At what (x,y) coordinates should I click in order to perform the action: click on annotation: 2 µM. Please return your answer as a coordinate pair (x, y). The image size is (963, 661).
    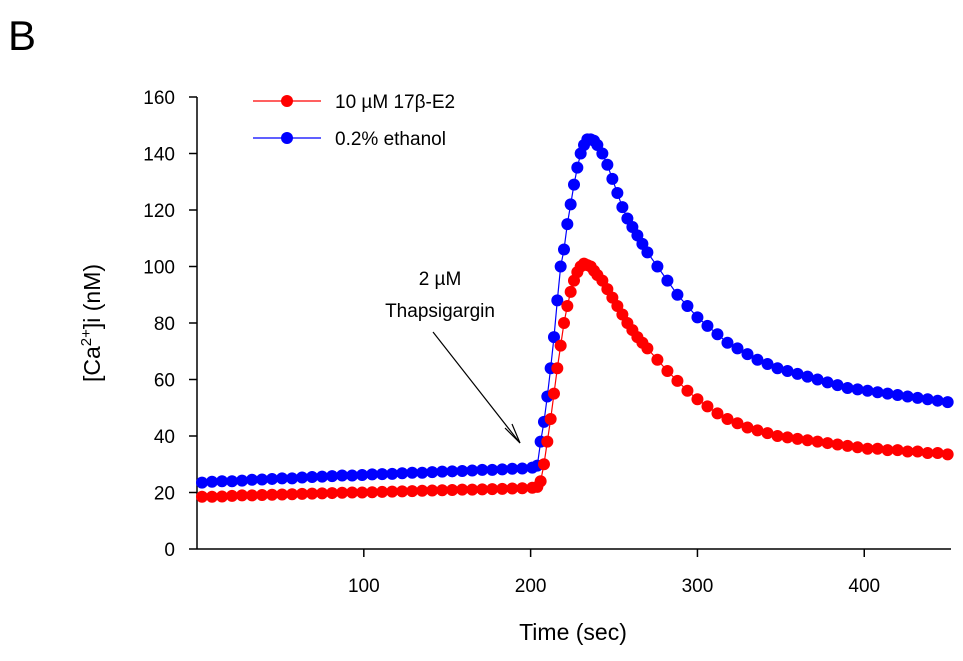
    Looking at the image, I should click on (440, 279).